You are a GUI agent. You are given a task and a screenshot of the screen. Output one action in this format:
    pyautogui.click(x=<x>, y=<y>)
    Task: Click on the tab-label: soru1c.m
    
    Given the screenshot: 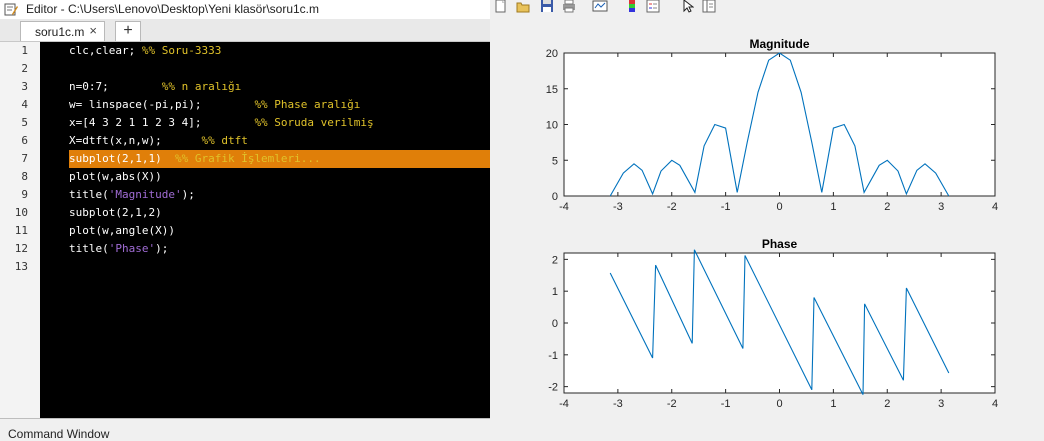 What is the action you would take?
    pyautogui.click(x=60, y=32)
    